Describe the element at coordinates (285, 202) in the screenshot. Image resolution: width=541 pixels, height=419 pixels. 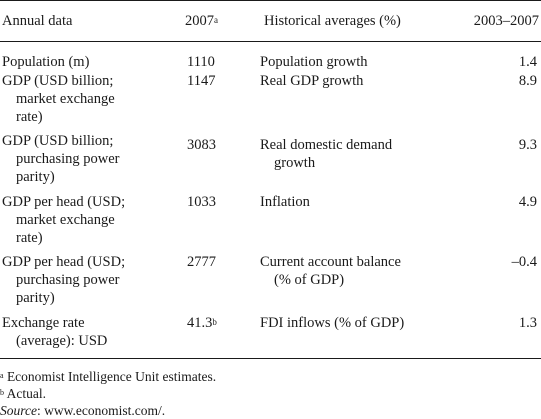
I see `hist-label: Inflation` at that location.